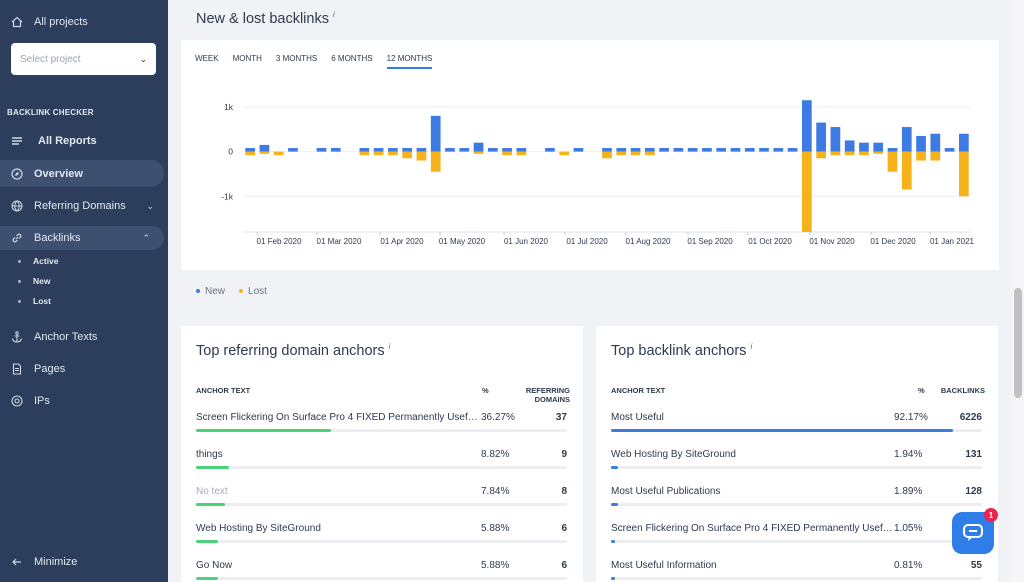 The width and height of the screenshot is (1024, 582). Describe the element at coordinates (82, 173) in the screenshot. I see `sidebar-item-overview: Overview` at that location.